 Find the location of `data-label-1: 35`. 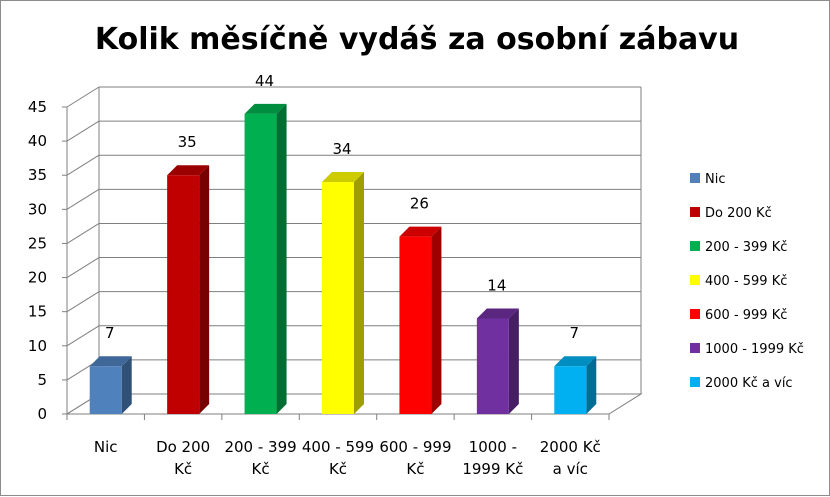

data-label-1: 35 is located at coordinates (187, 142).